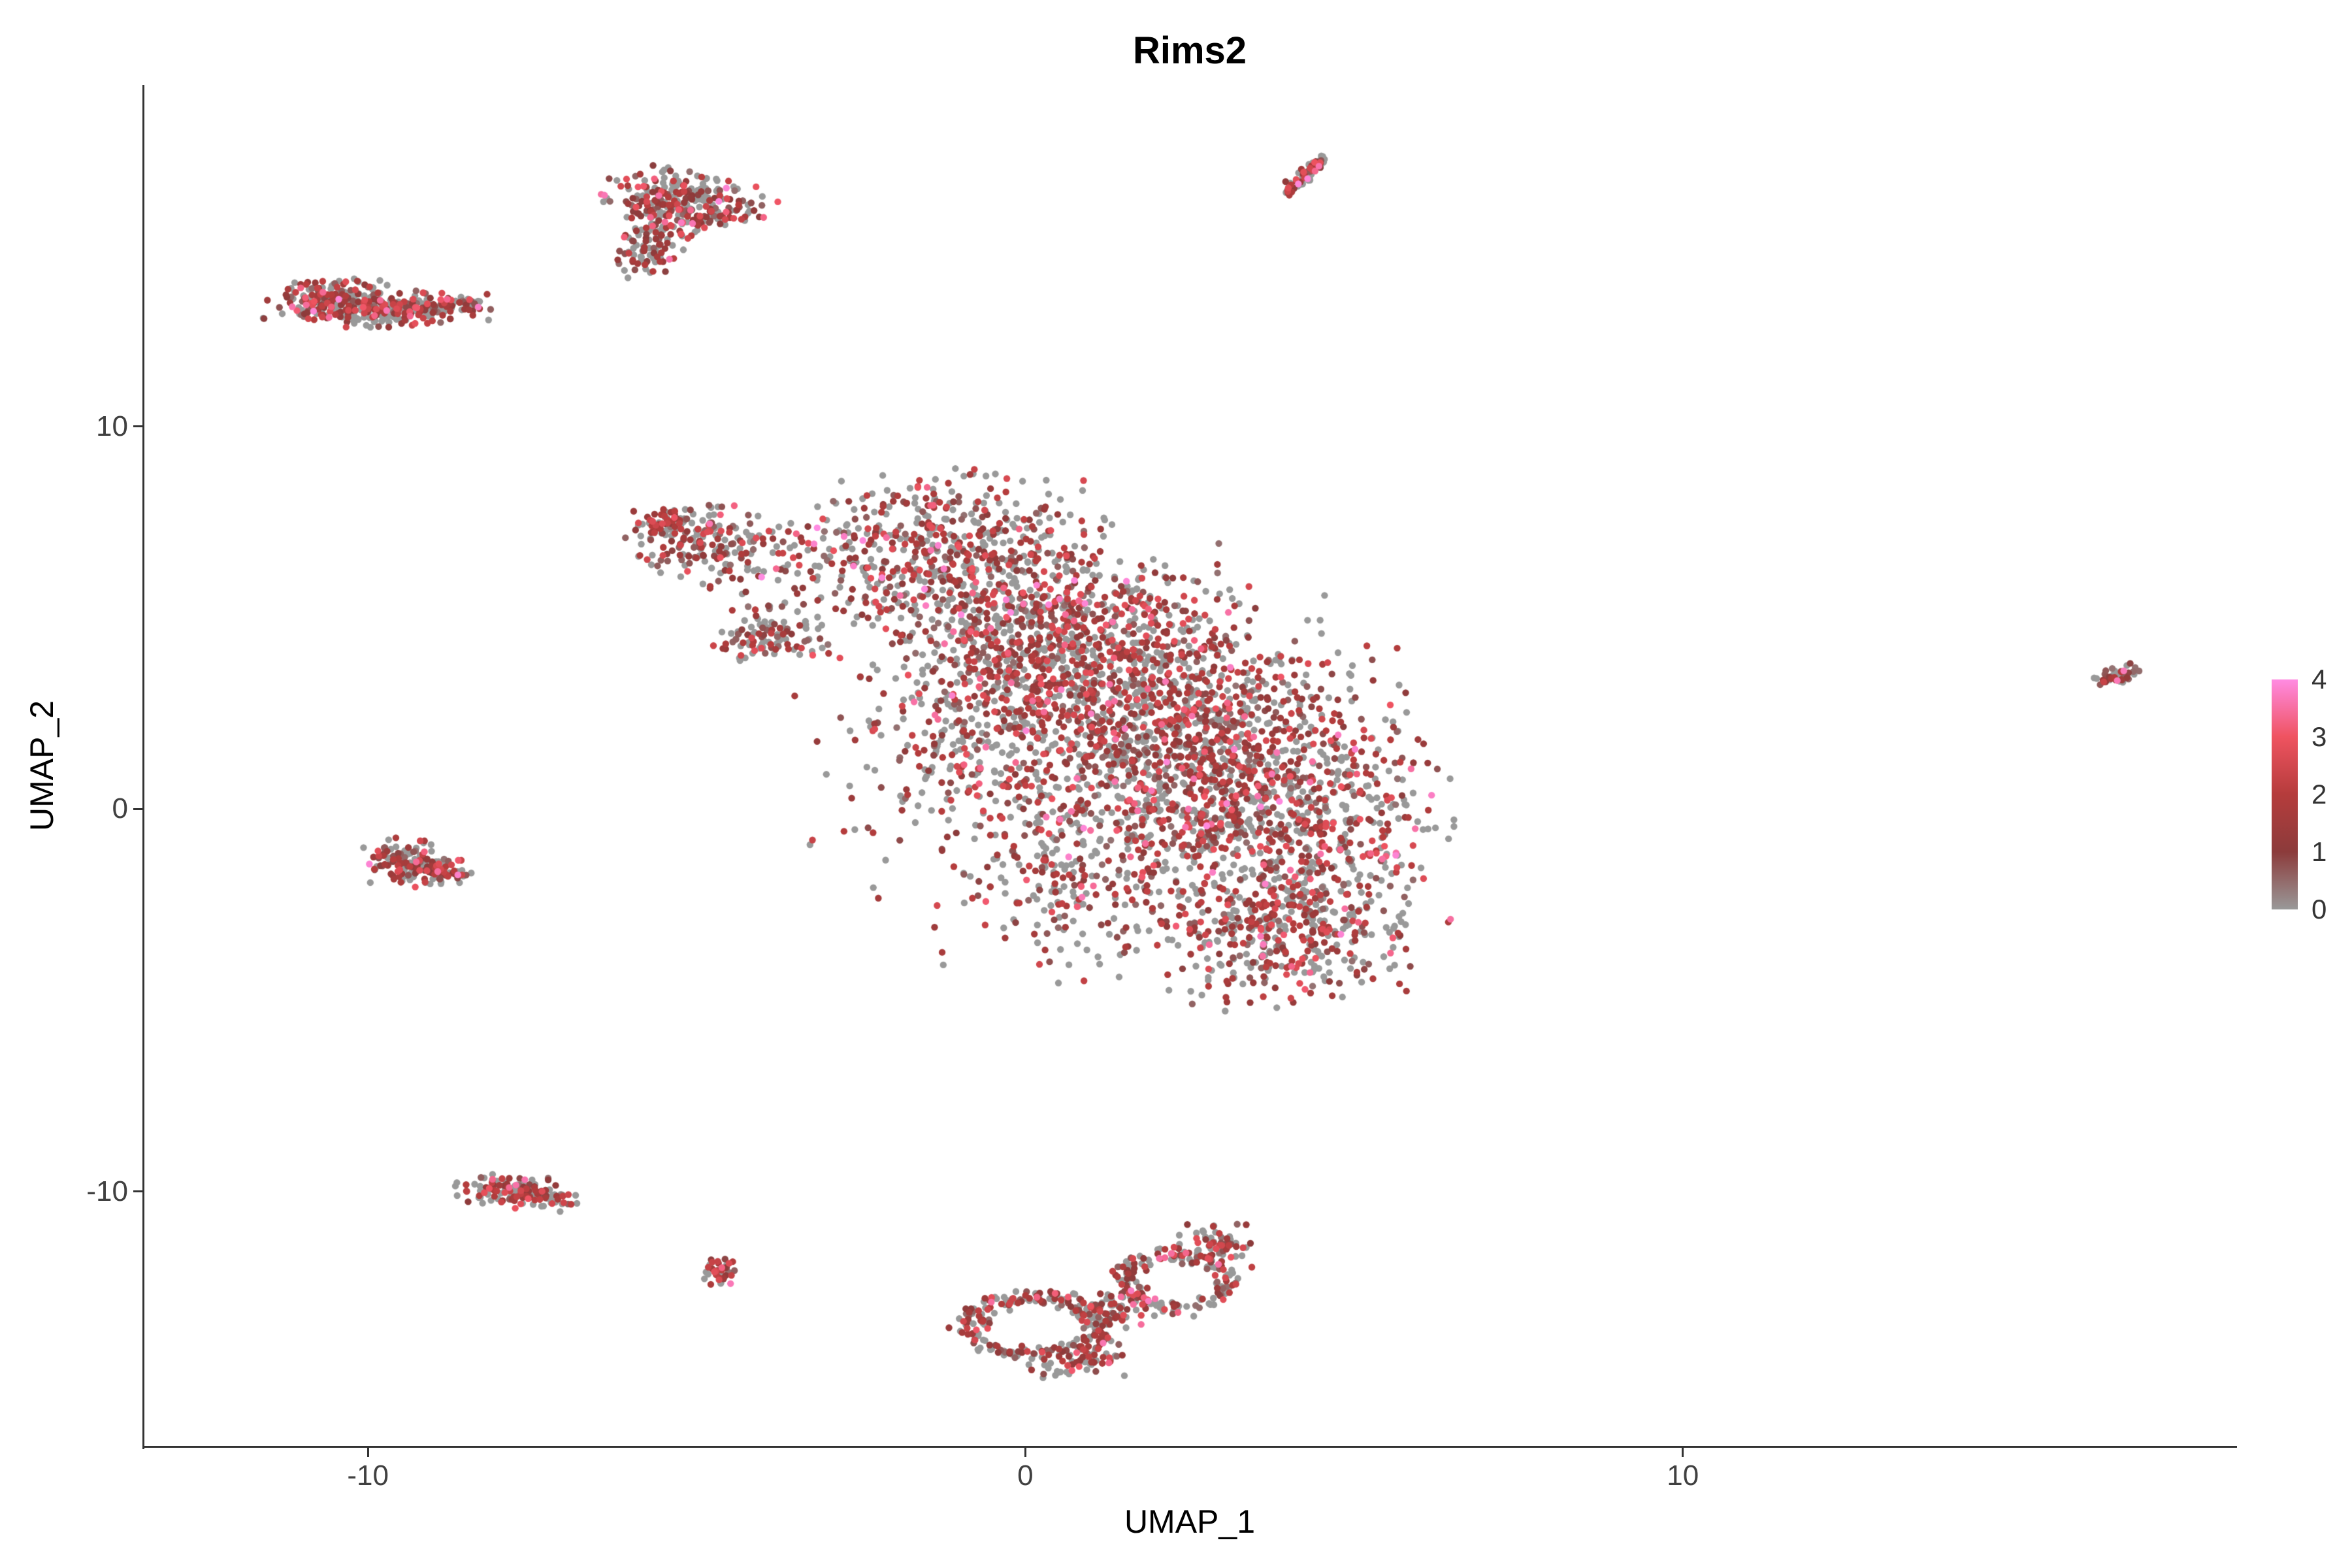  What do you see at coordinates (2319, 909) in the screenshot?
I see `legend-tick-label: 0` at bounding box center [2319, 909].